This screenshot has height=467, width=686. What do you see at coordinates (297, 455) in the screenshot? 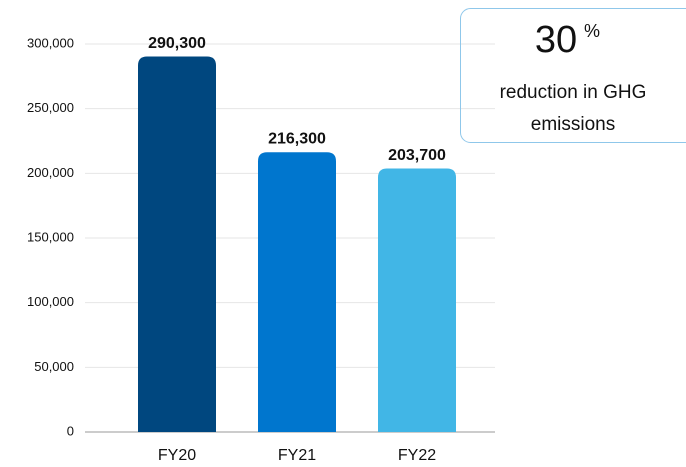
I see `x-tick-label: FY21` at bounding box center [297, 455].